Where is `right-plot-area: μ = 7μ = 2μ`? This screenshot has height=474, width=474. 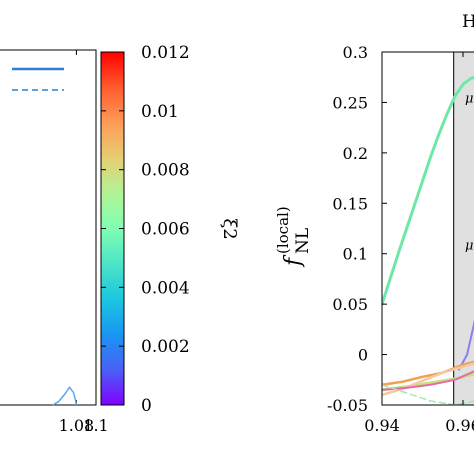
right-plot-area: μ = 7μ = 2μ is located at coordinates (428, 228).